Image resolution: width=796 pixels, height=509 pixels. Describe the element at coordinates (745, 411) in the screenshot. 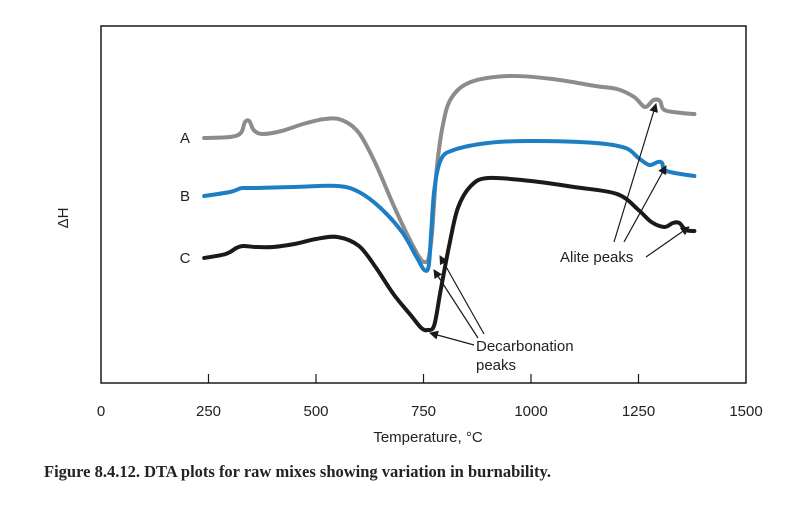

I see `x-tick-label-1500: 1500` at that location.